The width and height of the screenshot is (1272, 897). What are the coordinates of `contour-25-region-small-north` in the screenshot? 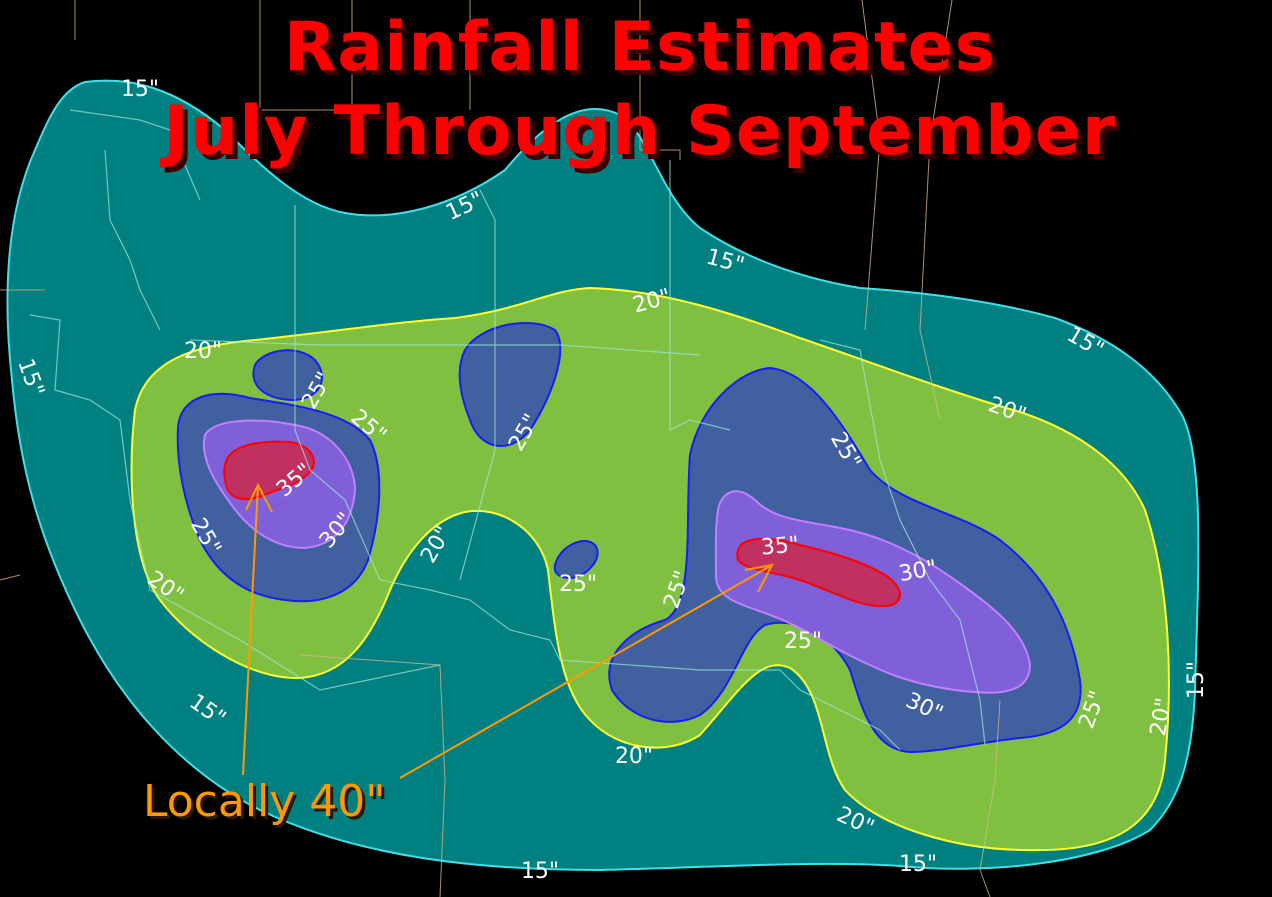 It's located at (288, 375).